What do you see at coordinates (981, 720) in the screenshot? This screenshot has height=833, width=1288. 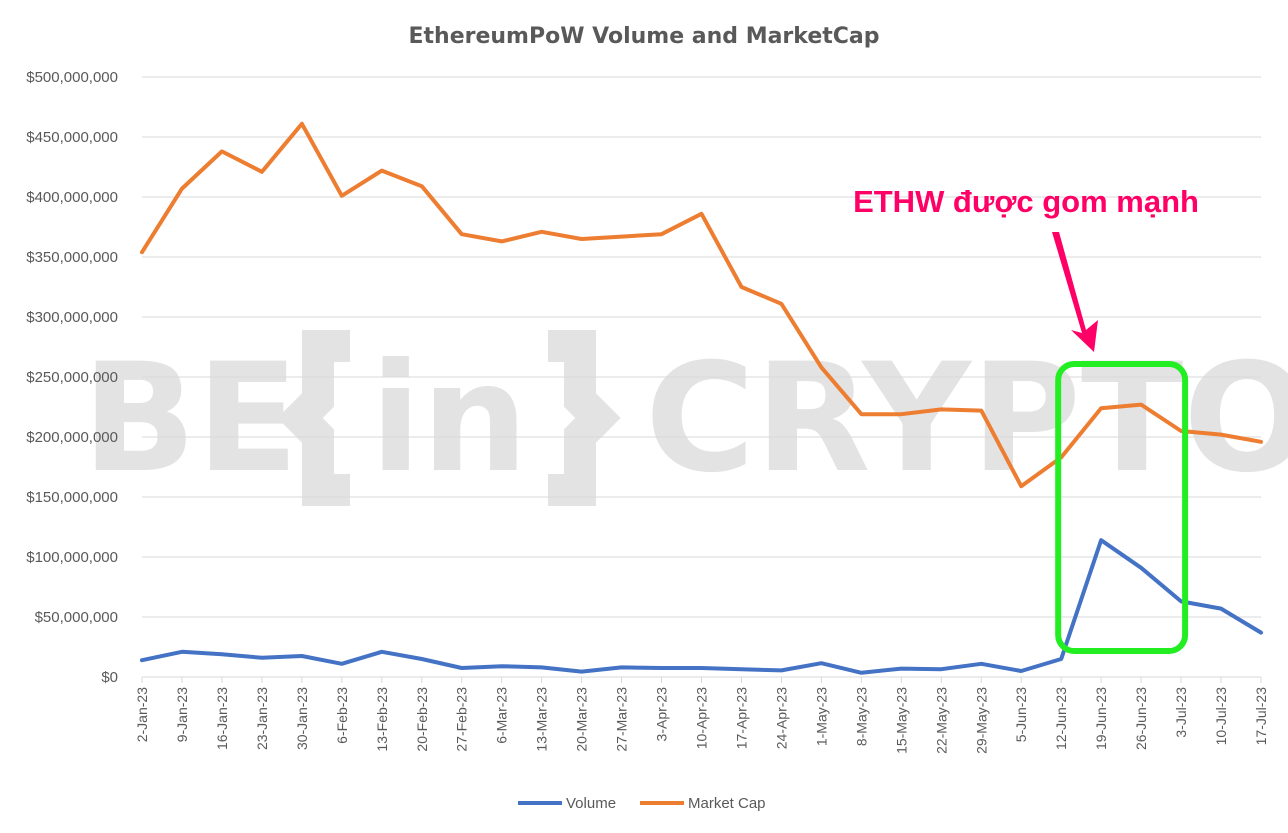 I see `x-tick-label: 29-May-23` at bounding box center [981, 720].